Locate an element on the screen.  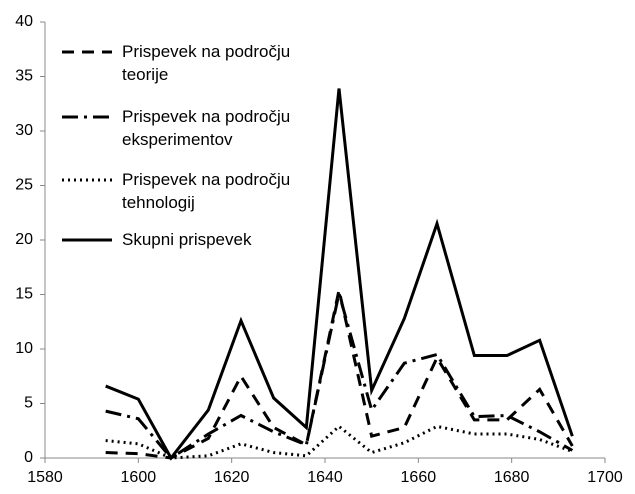
x-tick-label: 1700 is located at coordinates (605, 477).